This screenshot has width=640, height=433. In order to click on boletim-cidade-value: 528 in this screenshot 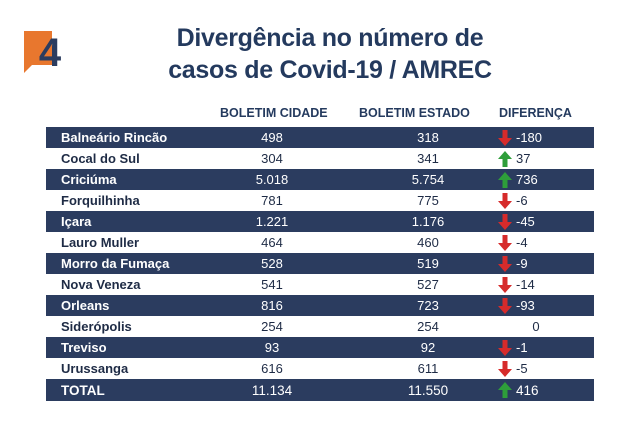, I will do `click(272, 263)`.